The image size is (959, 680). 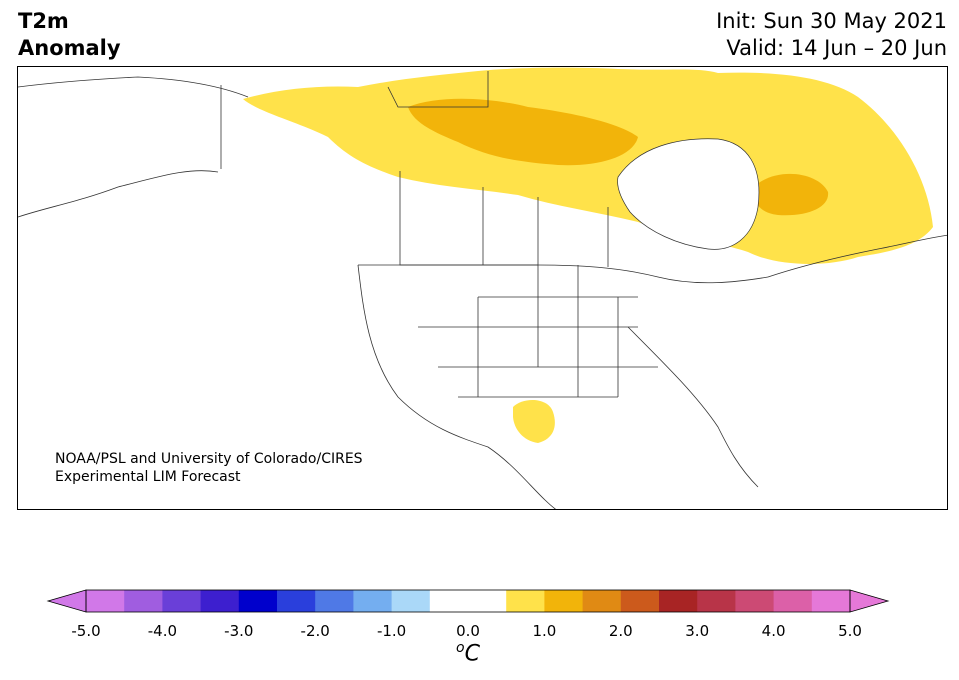 What do you see at coordinates (468, 631) in the screenshot?
I see `colorbar-tick-label: 0.0` at bounding box center [468, 631].